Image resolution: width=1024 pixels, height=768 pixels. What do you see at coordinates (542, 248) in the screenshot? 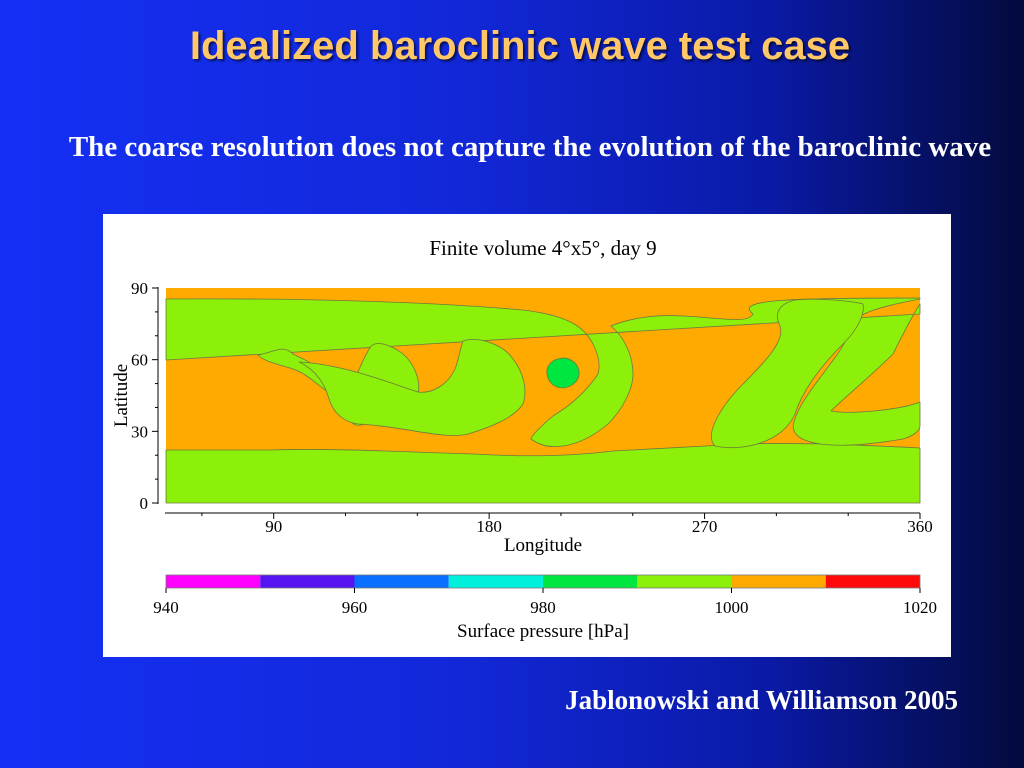
I see `chart-title: Finite volume 4°x5°, day 9` at bounding box center [542, 248].